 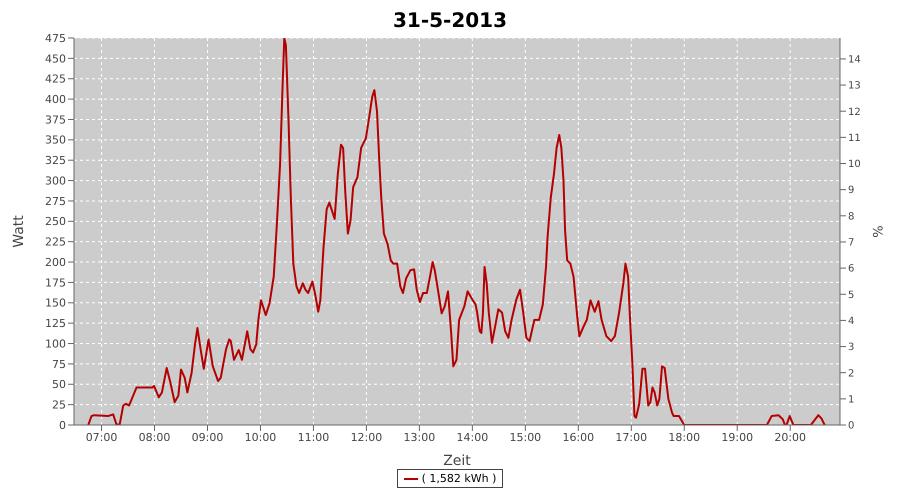 What do you see at coordinates (55, 303) in the screenshot?
I see `y-tick-label: 150` at bounding box center [55, 303].